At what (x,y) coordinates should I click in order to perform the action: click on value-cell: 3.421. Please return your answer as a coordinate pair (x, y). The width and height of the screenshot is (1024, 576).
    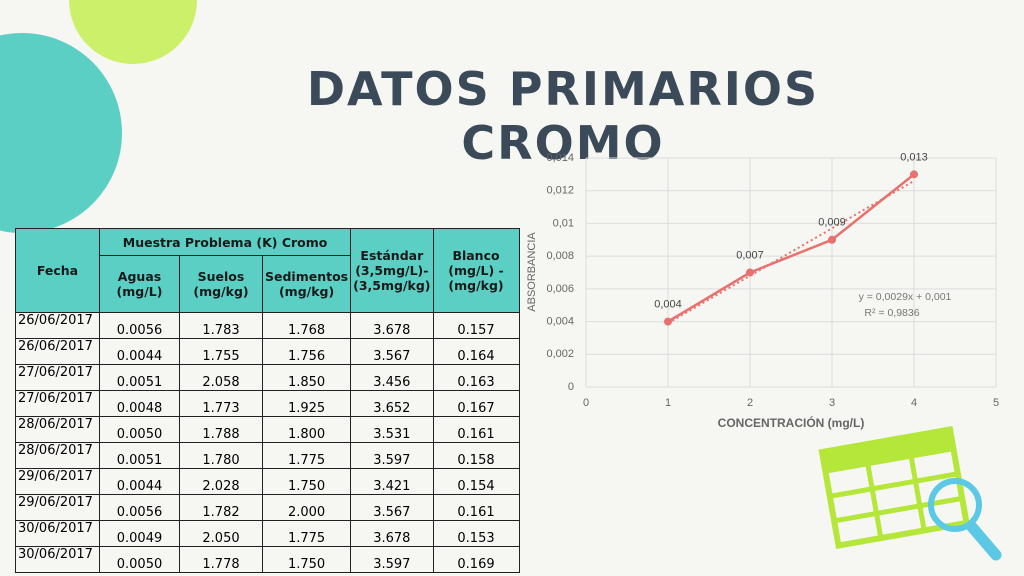
    Looking at the image, I should click on (392, 481).